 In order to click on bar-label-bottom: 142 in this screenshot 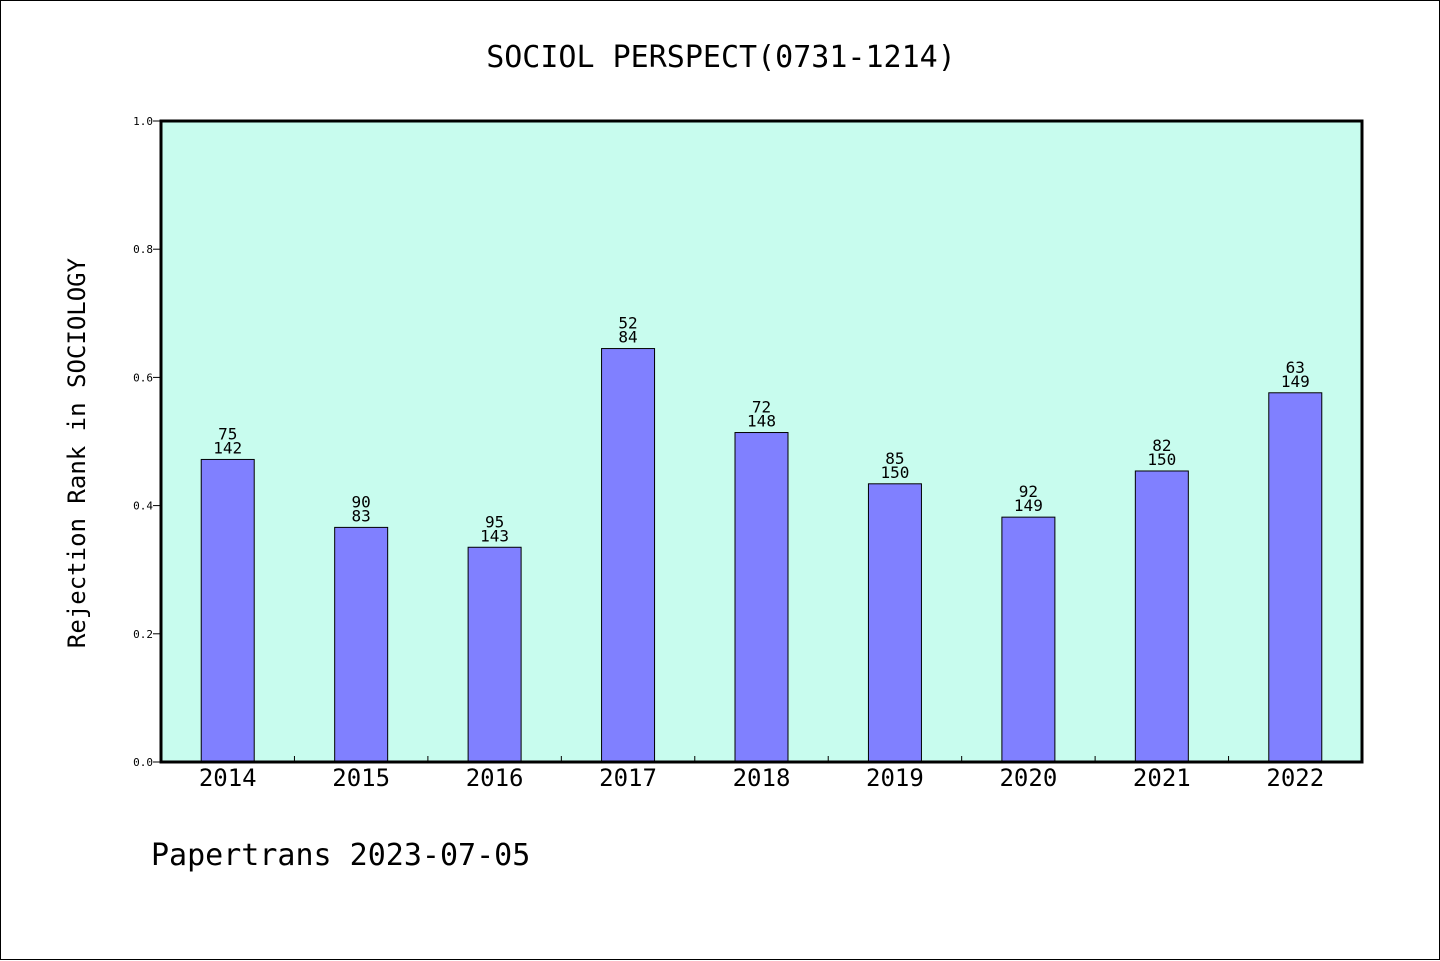, I will do `click(227, 447)`.